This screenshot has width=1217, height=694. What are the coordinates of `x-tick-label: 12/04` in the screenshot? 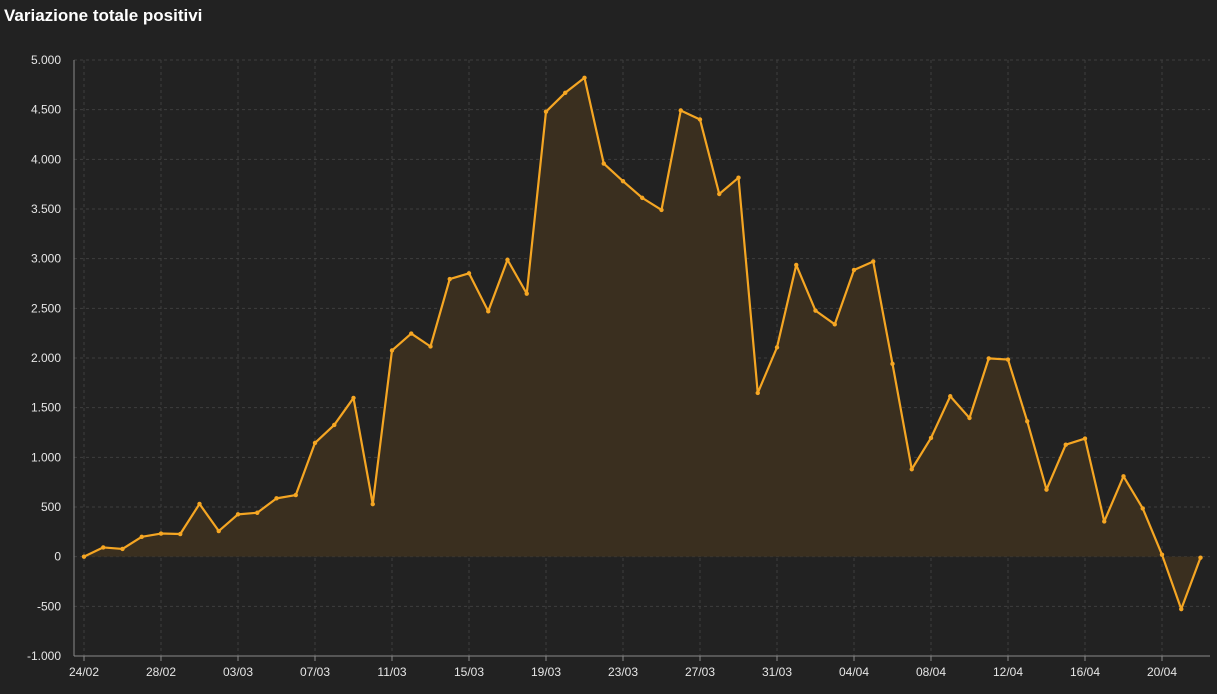 It's located at (1008, 672).